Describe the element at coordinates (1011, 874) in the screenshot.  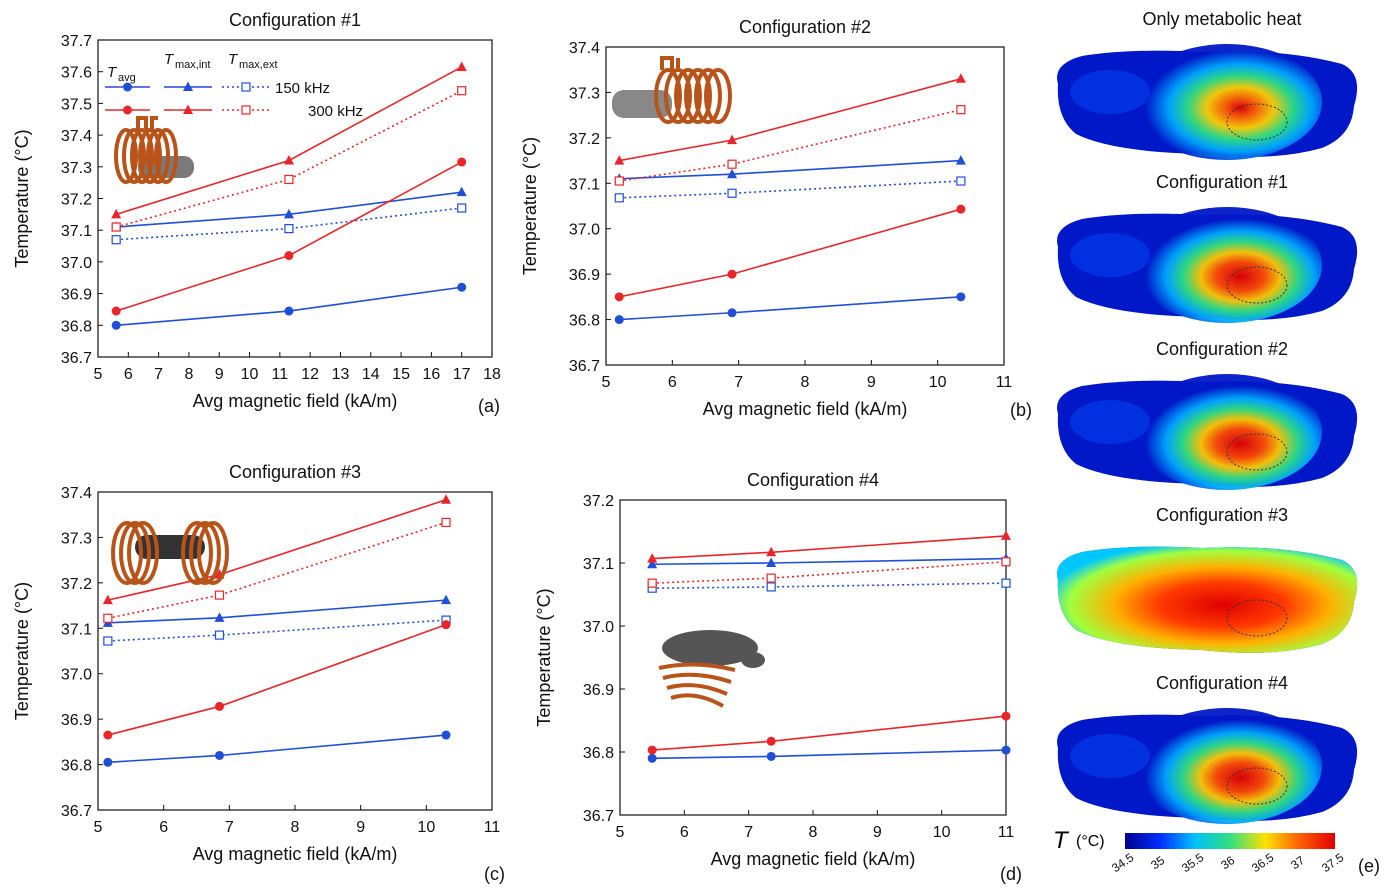
I see `panel-tag: (d)` at that location.